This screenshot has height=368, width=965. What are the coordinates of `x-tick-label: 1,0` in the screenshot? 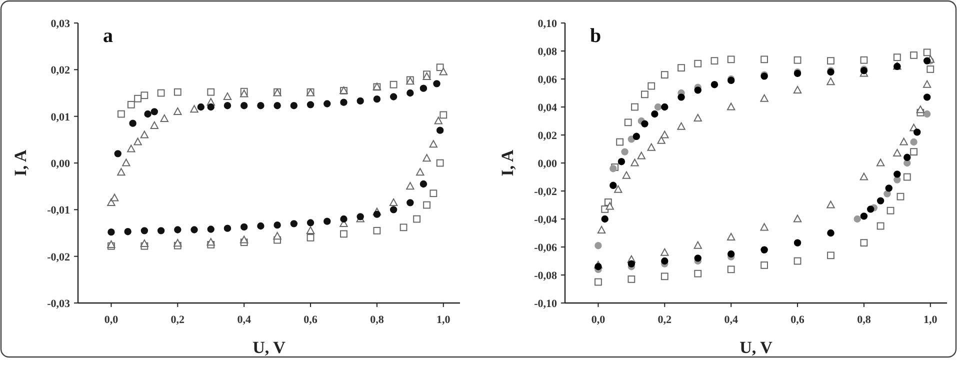 It's located at (443, 320).